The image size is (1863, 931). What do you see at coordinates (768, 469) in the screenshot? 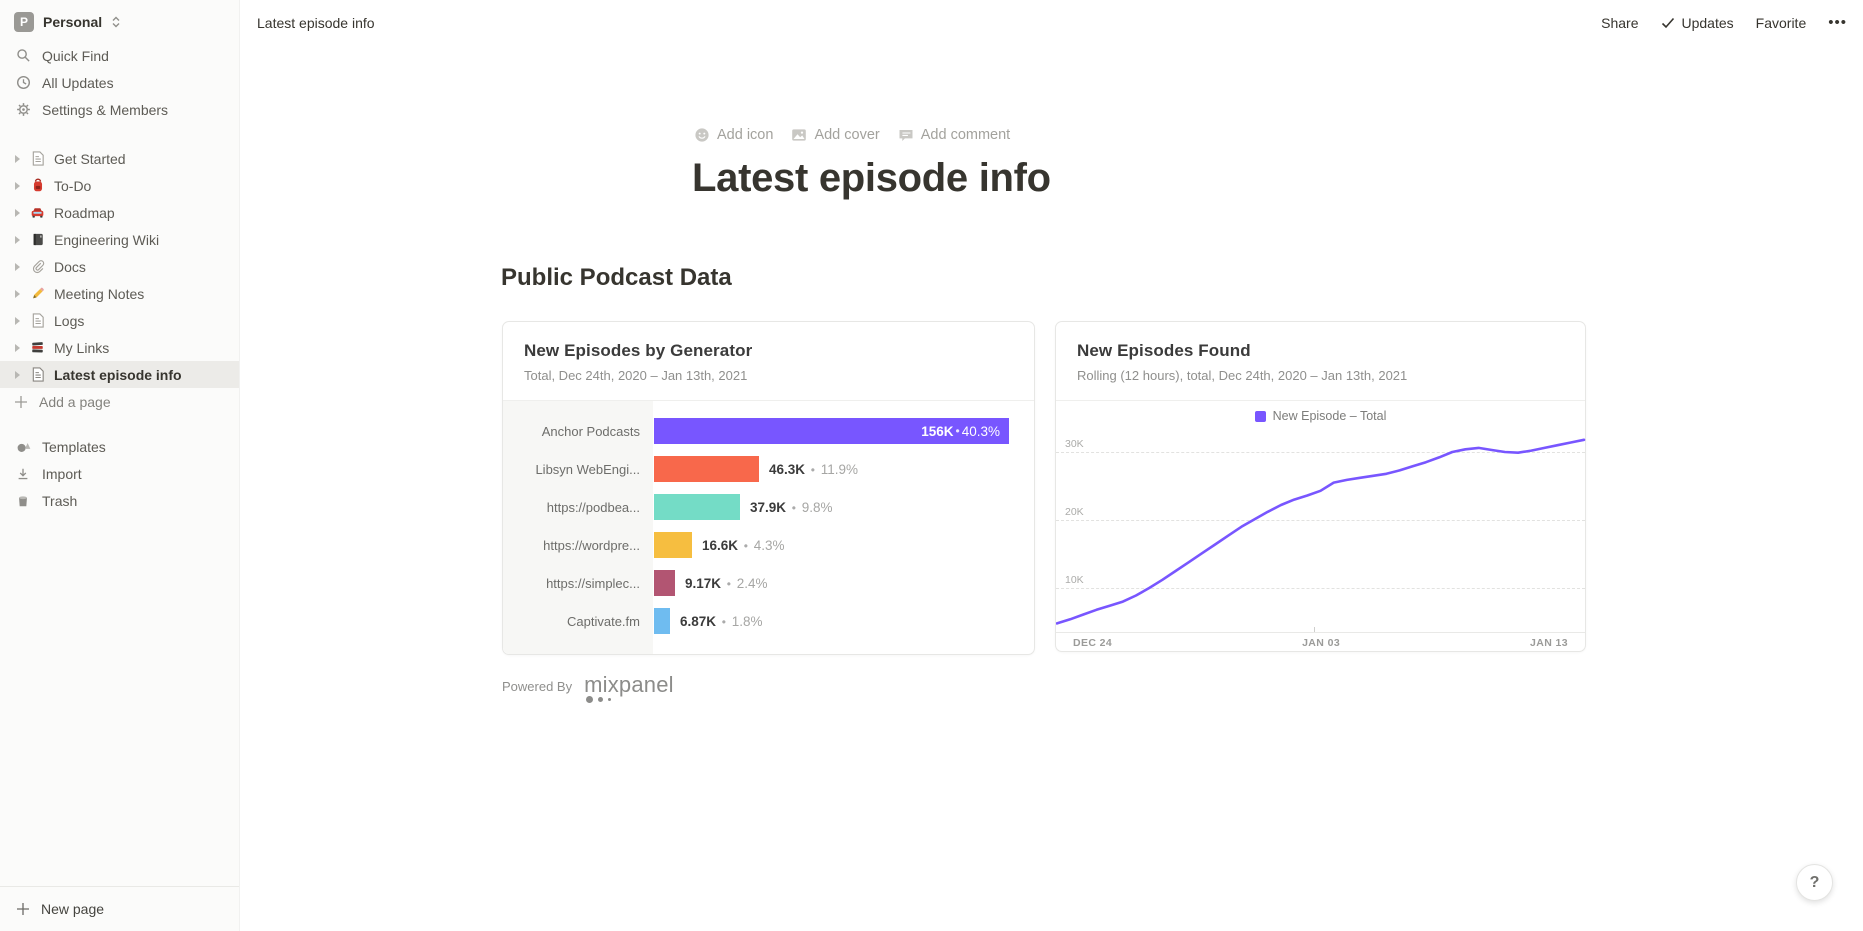
I see `bar-row: Libsyn WebEngi... 46.3K • 11.9%` at bounding box center [768, 469].